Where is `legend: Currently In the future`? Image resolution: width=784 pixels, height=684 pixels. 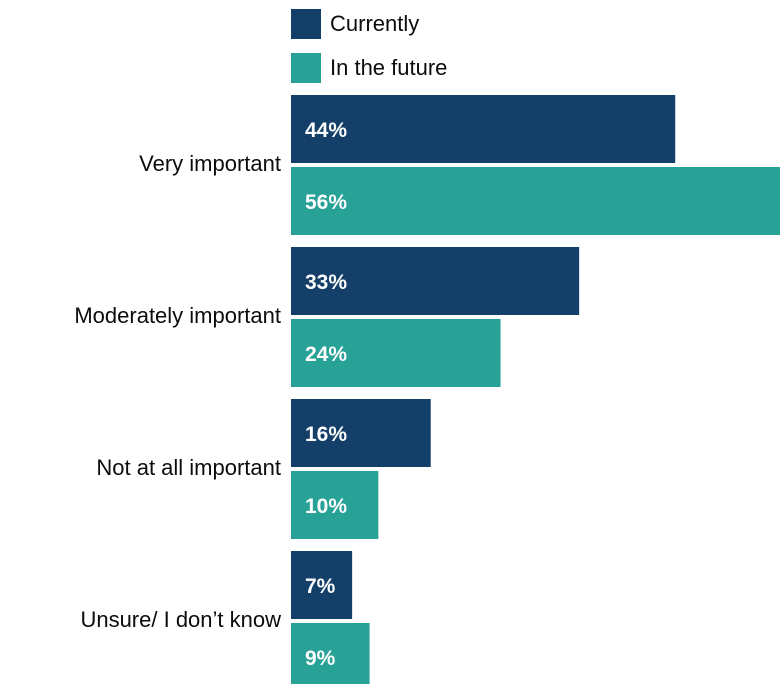
legend: Currently In the future is located at coordinates (369, 46).